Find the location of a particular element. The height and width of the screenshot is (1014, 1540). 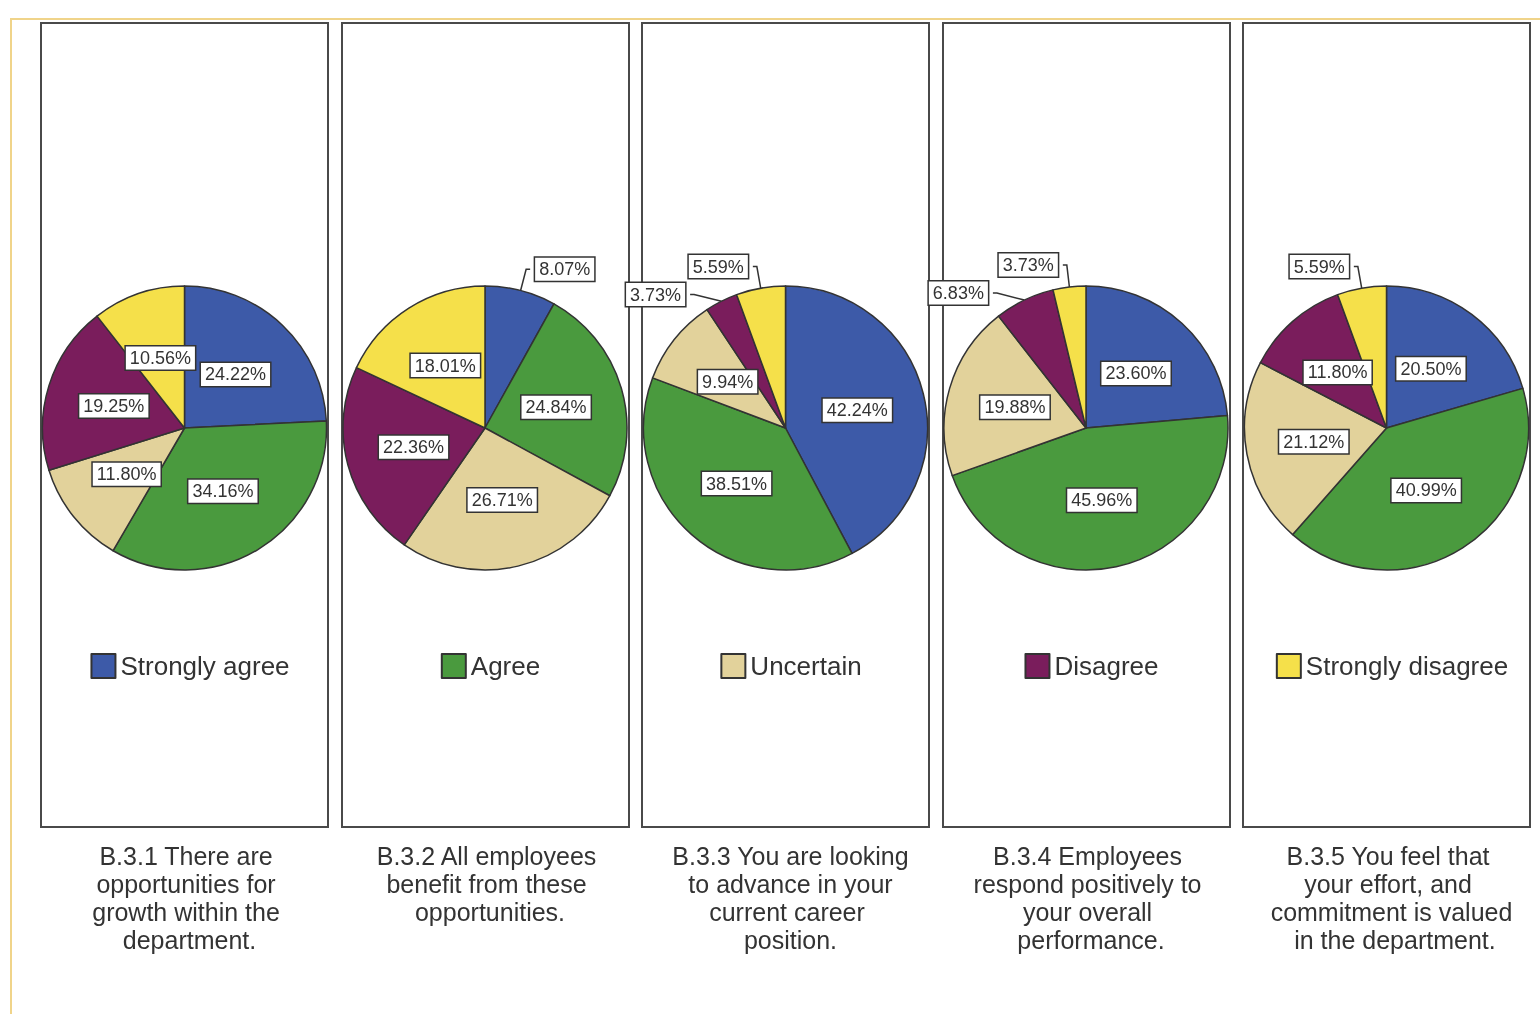

slice-label: B.3.5 You feel that your effort, and commitment is valued in the department. is located at coordinates (1391, 898).